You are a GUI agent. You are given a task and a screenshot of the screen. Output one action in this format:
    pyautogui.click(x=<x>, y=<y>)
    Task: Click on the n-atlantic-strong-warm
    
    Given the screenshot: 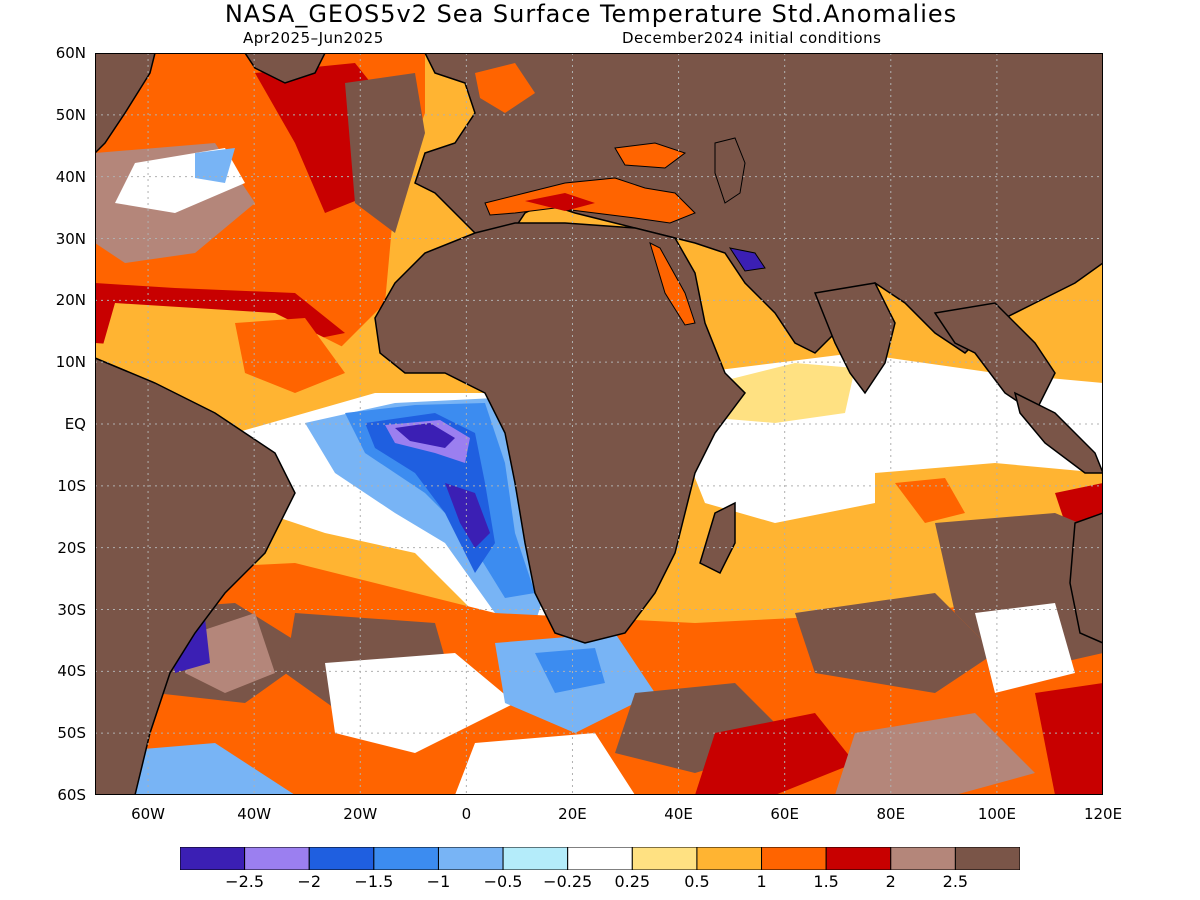 What is the action you would take?
    pyautogui.click(x=385, y=153)
    